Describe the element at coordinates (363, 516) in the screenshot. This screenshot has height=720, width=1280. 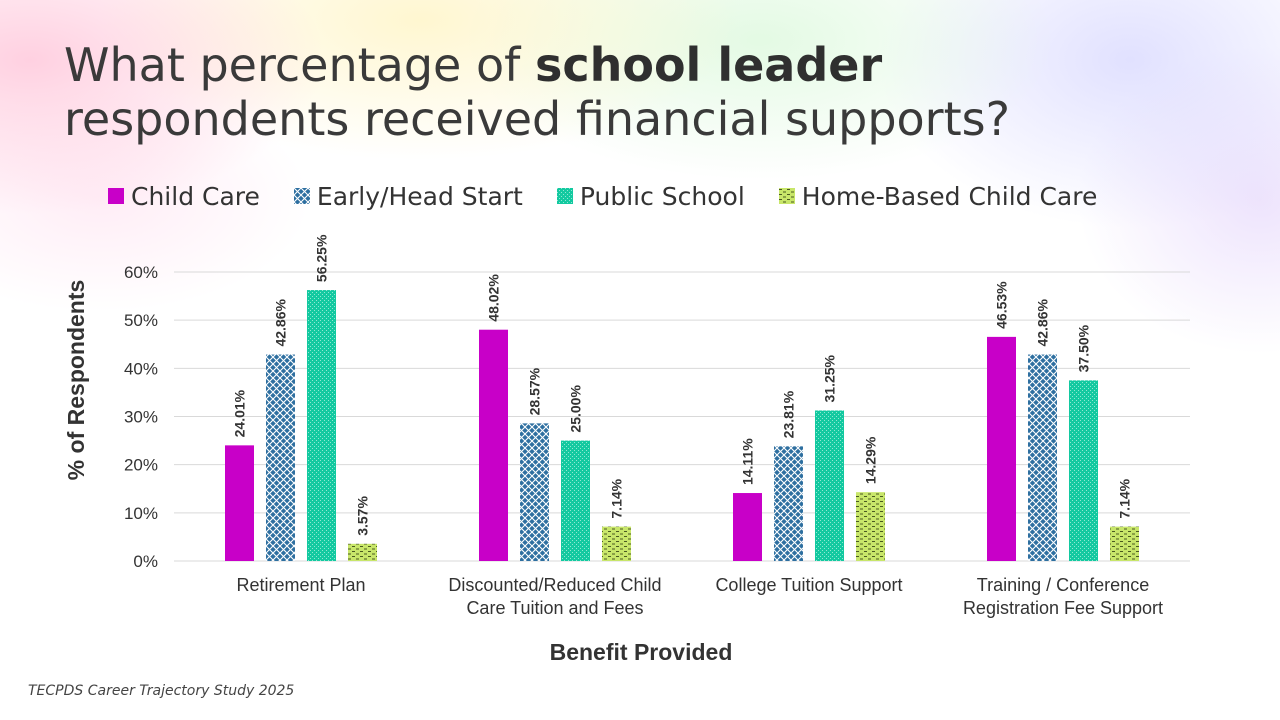
I see `data-label: 3.57%` at that location.